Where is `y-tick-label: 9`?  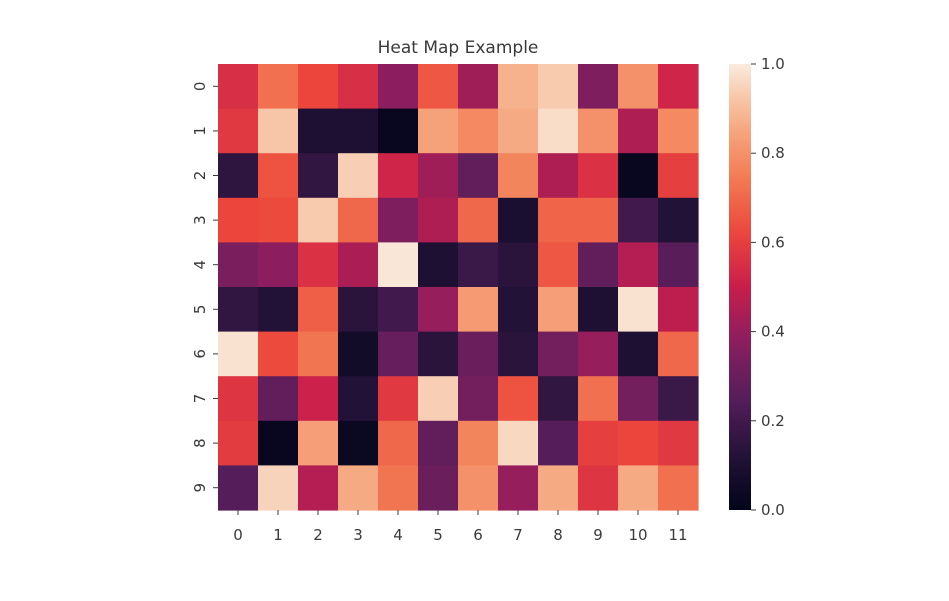
y-tick-label: 9 is located at coordinates (200, 488).